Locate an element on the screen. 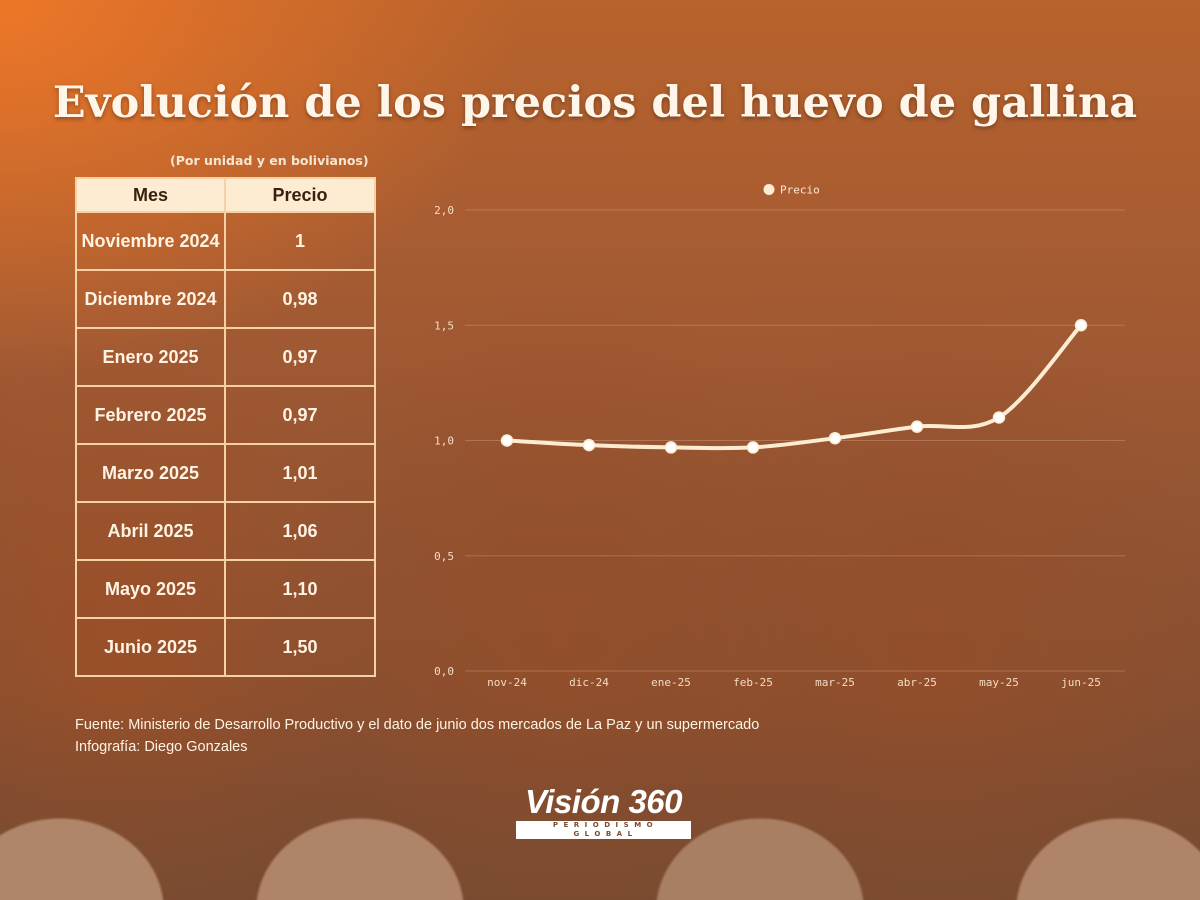 The height and width of the screenshot is (900, 1200). vision360-logo: Visión 360 PERIODISMO GLOBAL is located at coordinates (603, 811).